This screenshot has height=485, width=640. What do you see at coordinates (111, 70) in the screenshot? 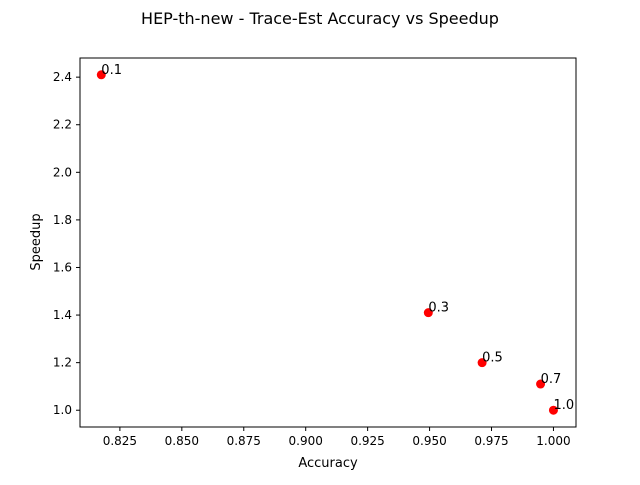
I see `data-point-label: 0.1` at bounding box center [111, 70].